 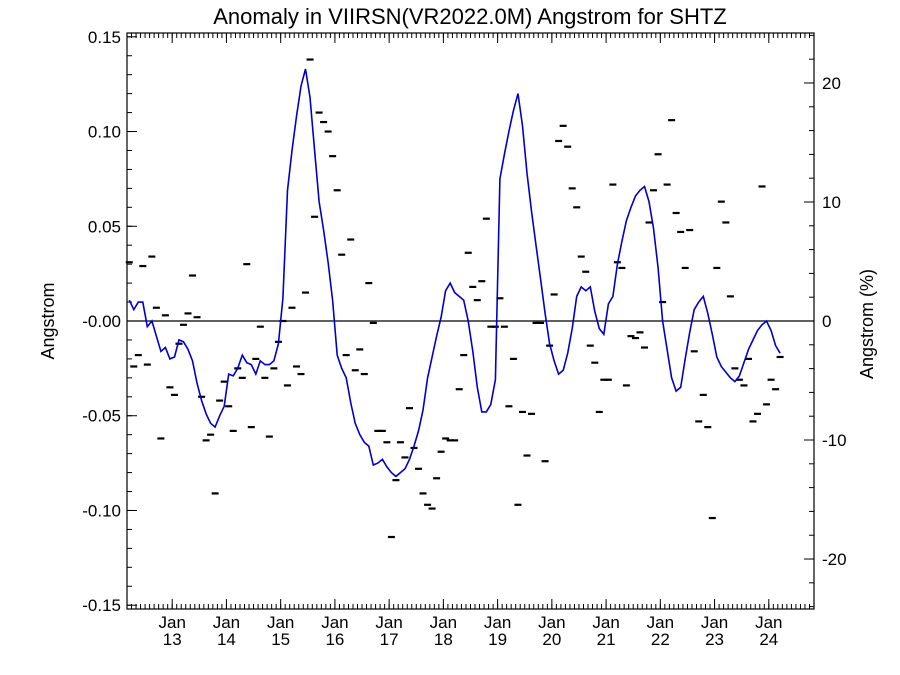 What do you see at coordinates (831, 83) in the screenshot?
I see `y2-tick-label: 20` at bounding box center [831, 83].